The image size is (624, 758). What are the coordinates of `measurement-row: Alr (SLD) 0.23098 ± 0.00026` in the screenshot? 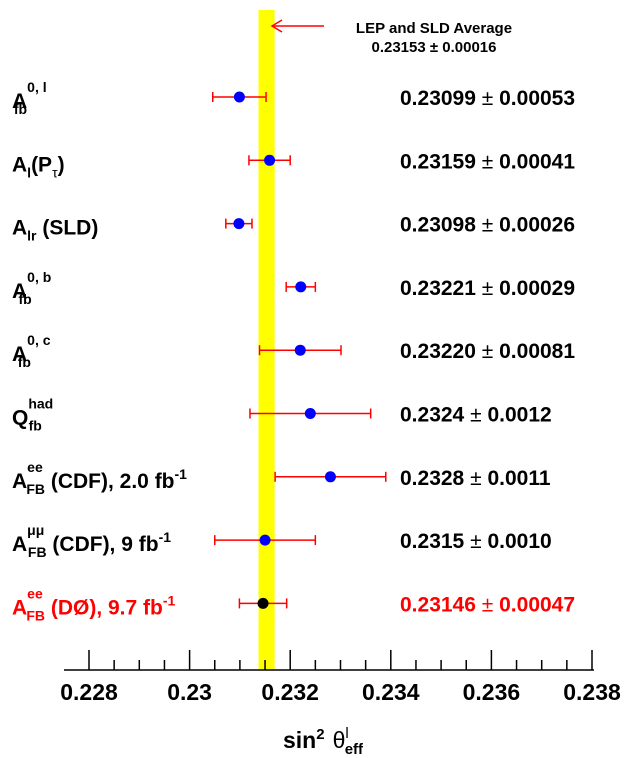 It's located at (293, 229).